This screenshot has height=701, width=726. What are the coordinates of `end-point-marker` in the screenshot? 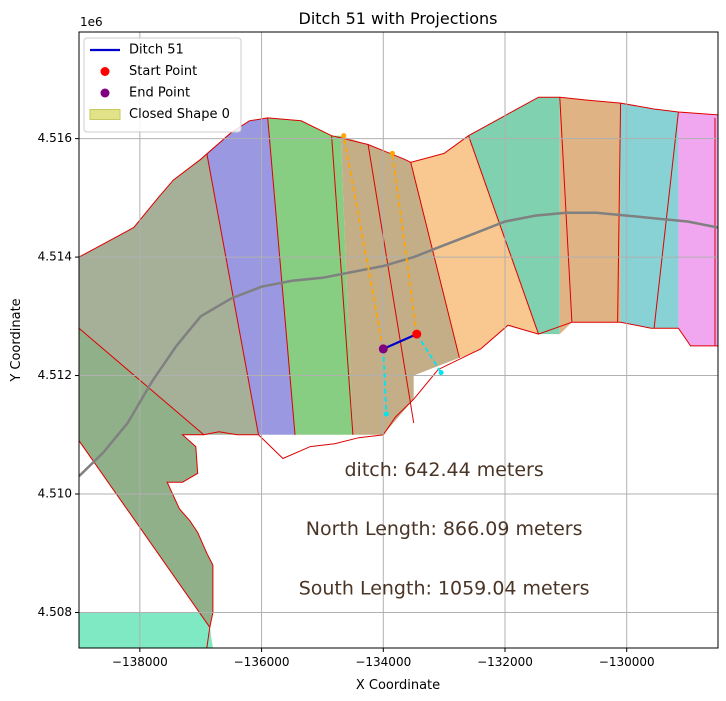 It's located at (383, 349).